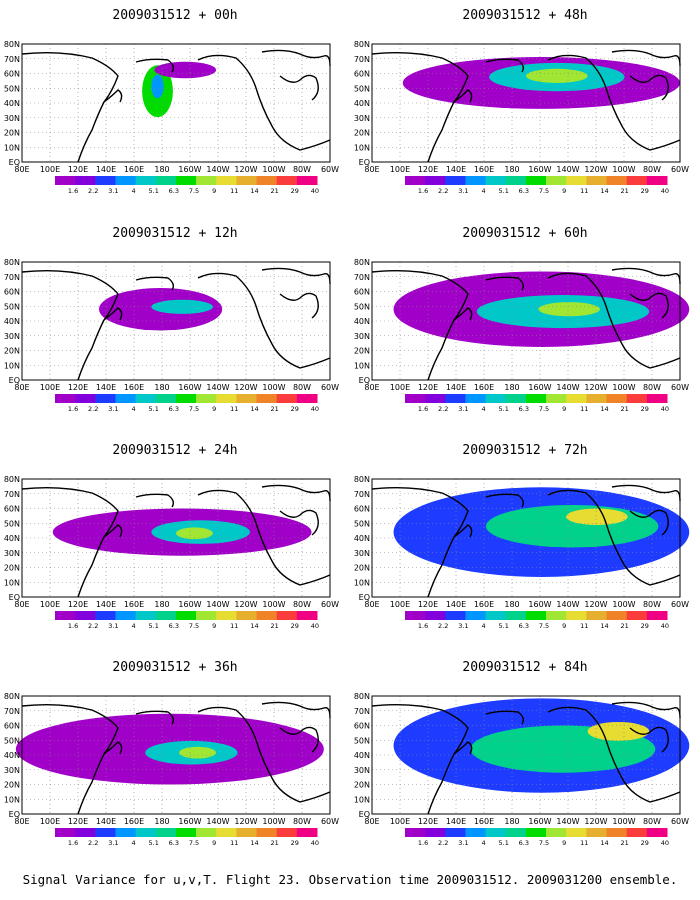  What do you see at coordinates (511, 169) in the screenshot?
I see `lon-tick-label: 180` at bounding box center [511, 169].